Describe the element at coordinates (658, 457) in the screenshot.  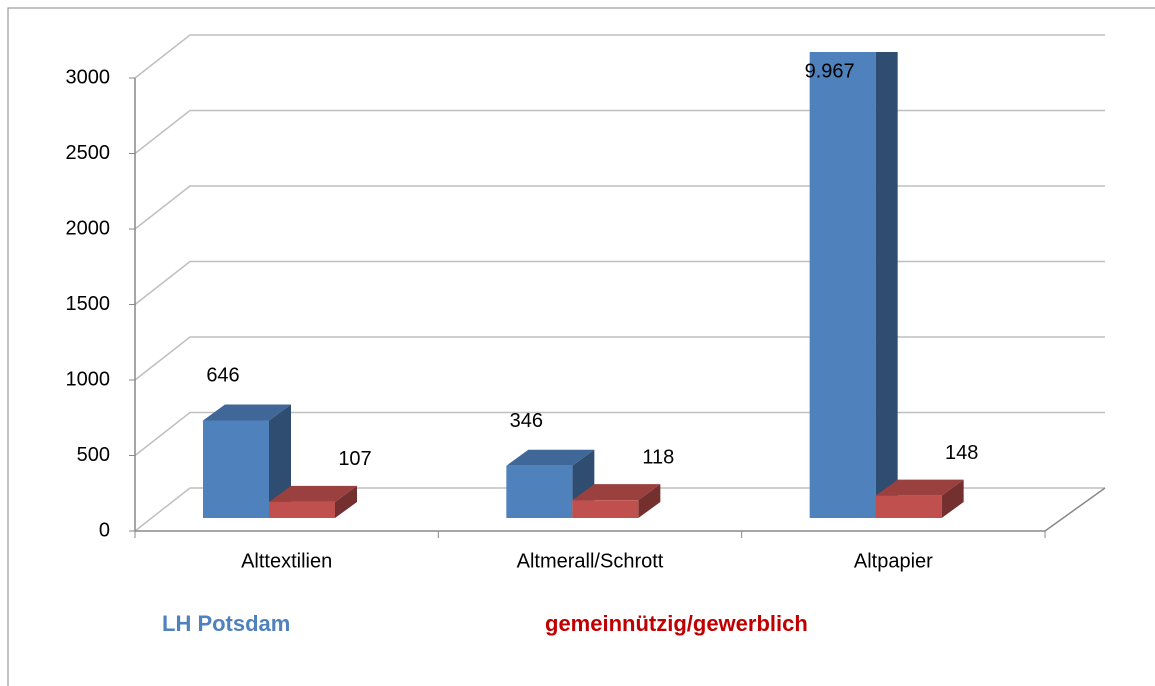
I see `data-label: 118` at that location.